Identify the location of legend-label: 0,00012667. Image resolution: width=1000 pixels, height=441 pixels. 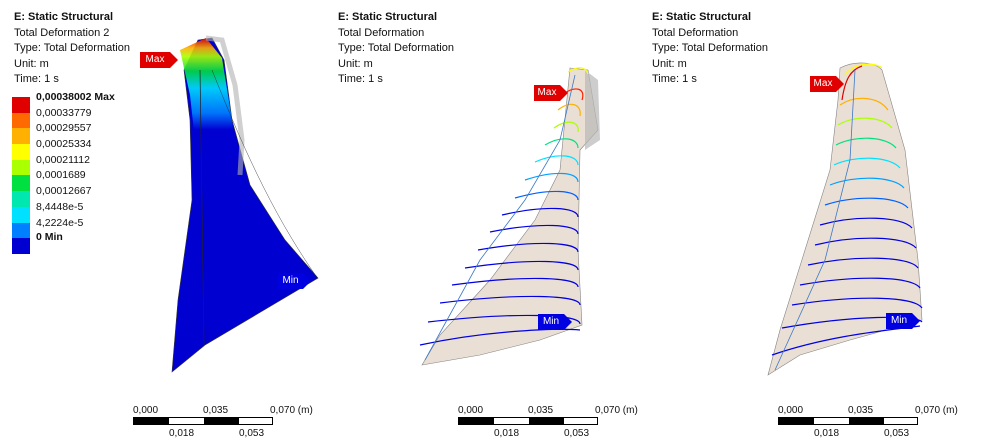
(64, 191).